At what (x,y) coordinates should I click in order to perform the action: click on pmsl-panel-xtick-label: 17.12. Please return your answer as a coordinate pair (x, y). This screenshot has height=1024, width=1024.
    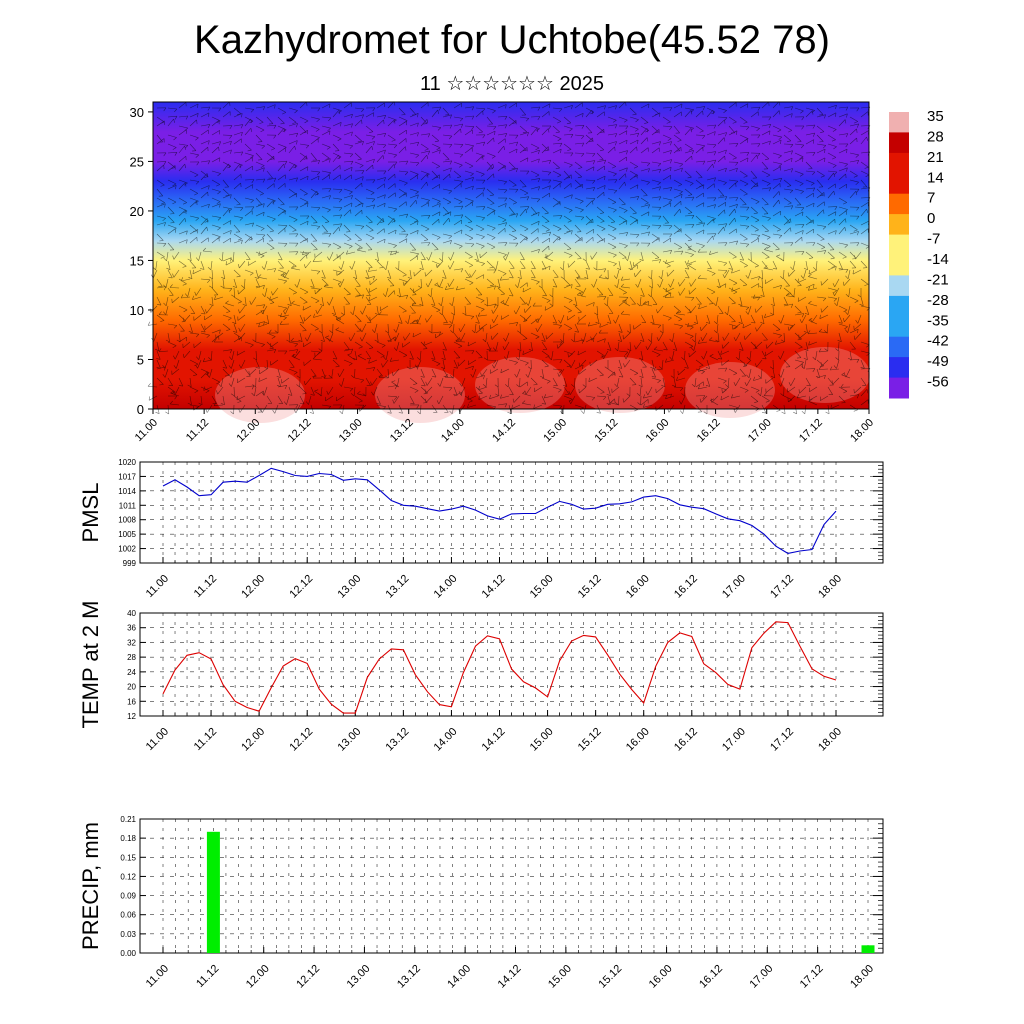
    Looking at the image, I should click on (782, 587).